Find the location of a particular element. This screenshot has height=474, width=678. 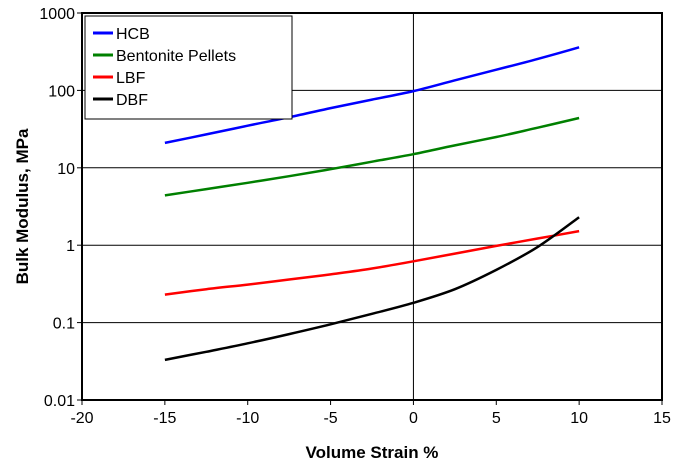

y-axis-title: Bulk Modulus, MPa is located at coordinates (22, 206).